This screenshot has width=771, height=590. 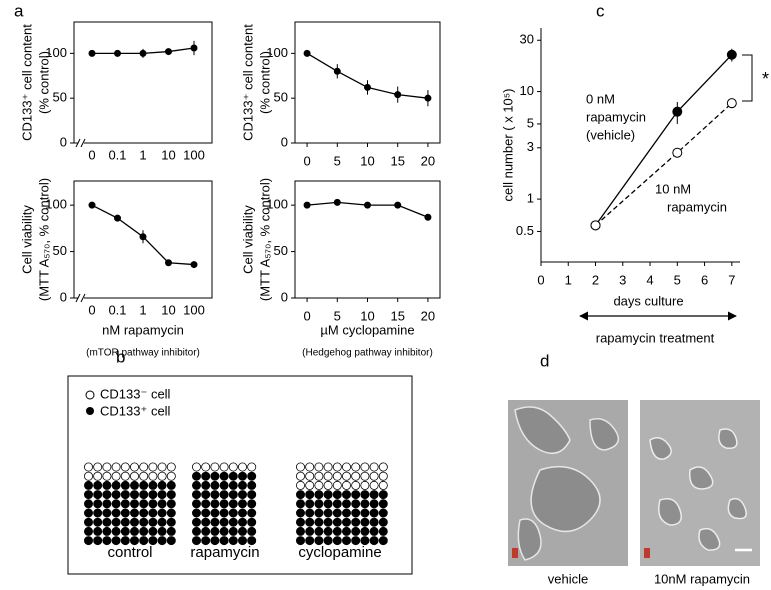 I want to click on annotation: rapamycin, so click(x=616, y=116).